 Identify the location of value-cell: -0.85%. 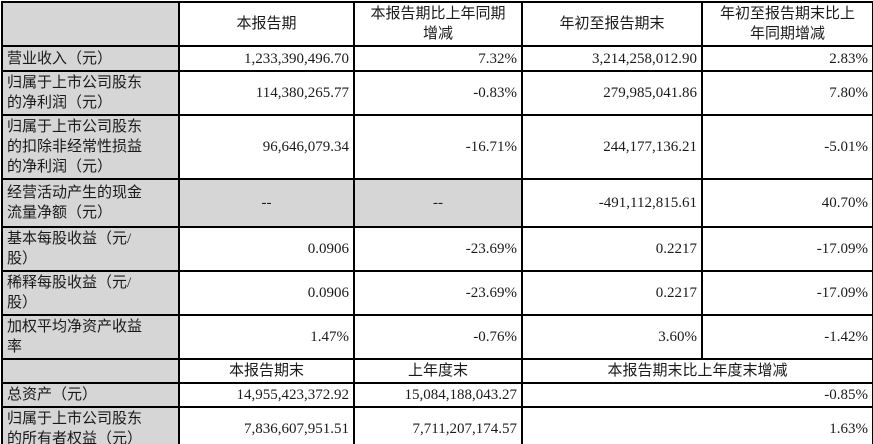
(697, 395).